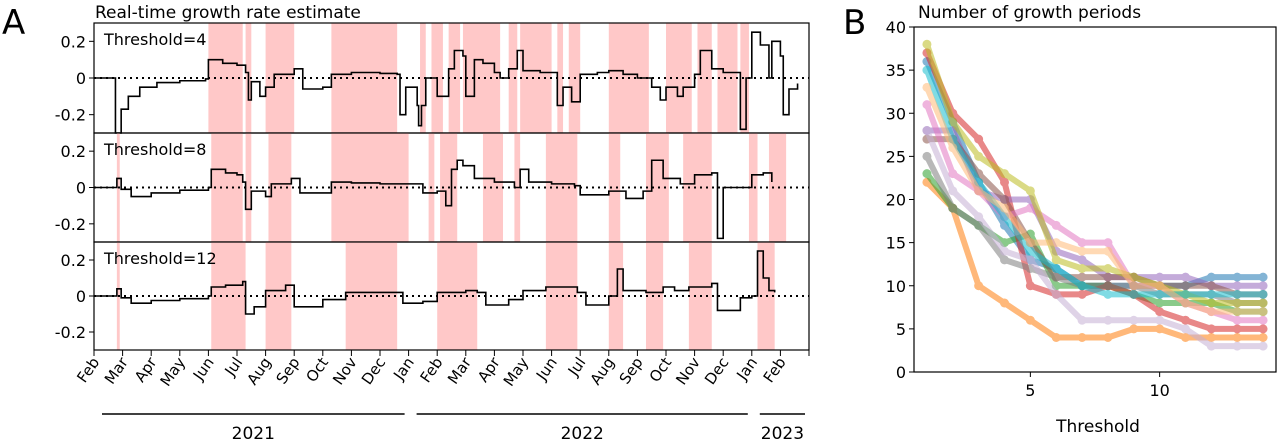  What do you see at coordinates (253, 433) in the screenshot?
I see `year-label: 2021` at bounding box center [253, 433].